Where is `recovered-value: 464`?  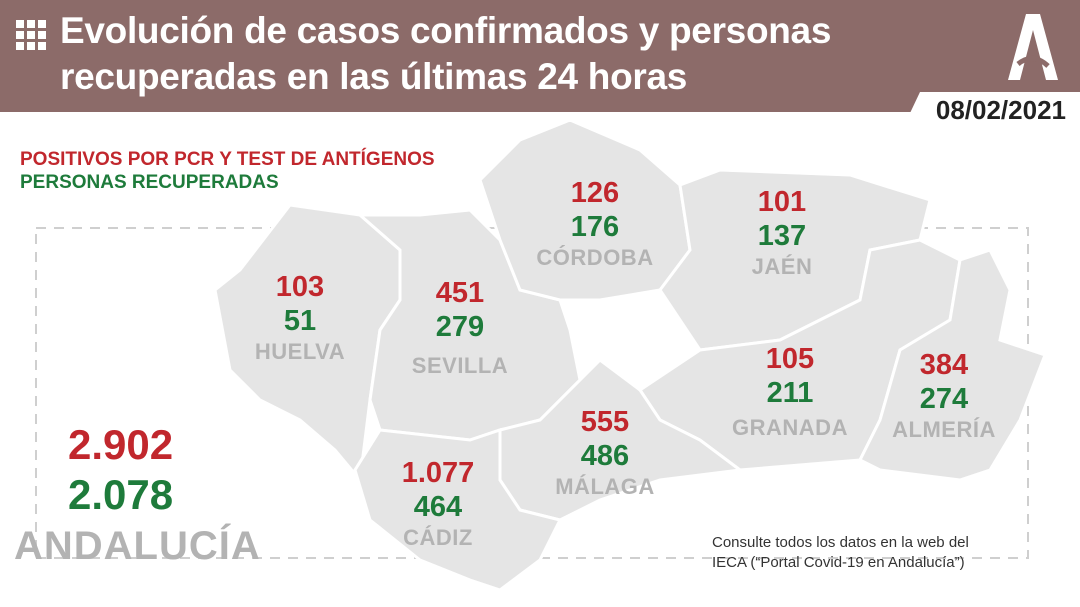 recovered-value: 464 is located at coordinates (438, 507).